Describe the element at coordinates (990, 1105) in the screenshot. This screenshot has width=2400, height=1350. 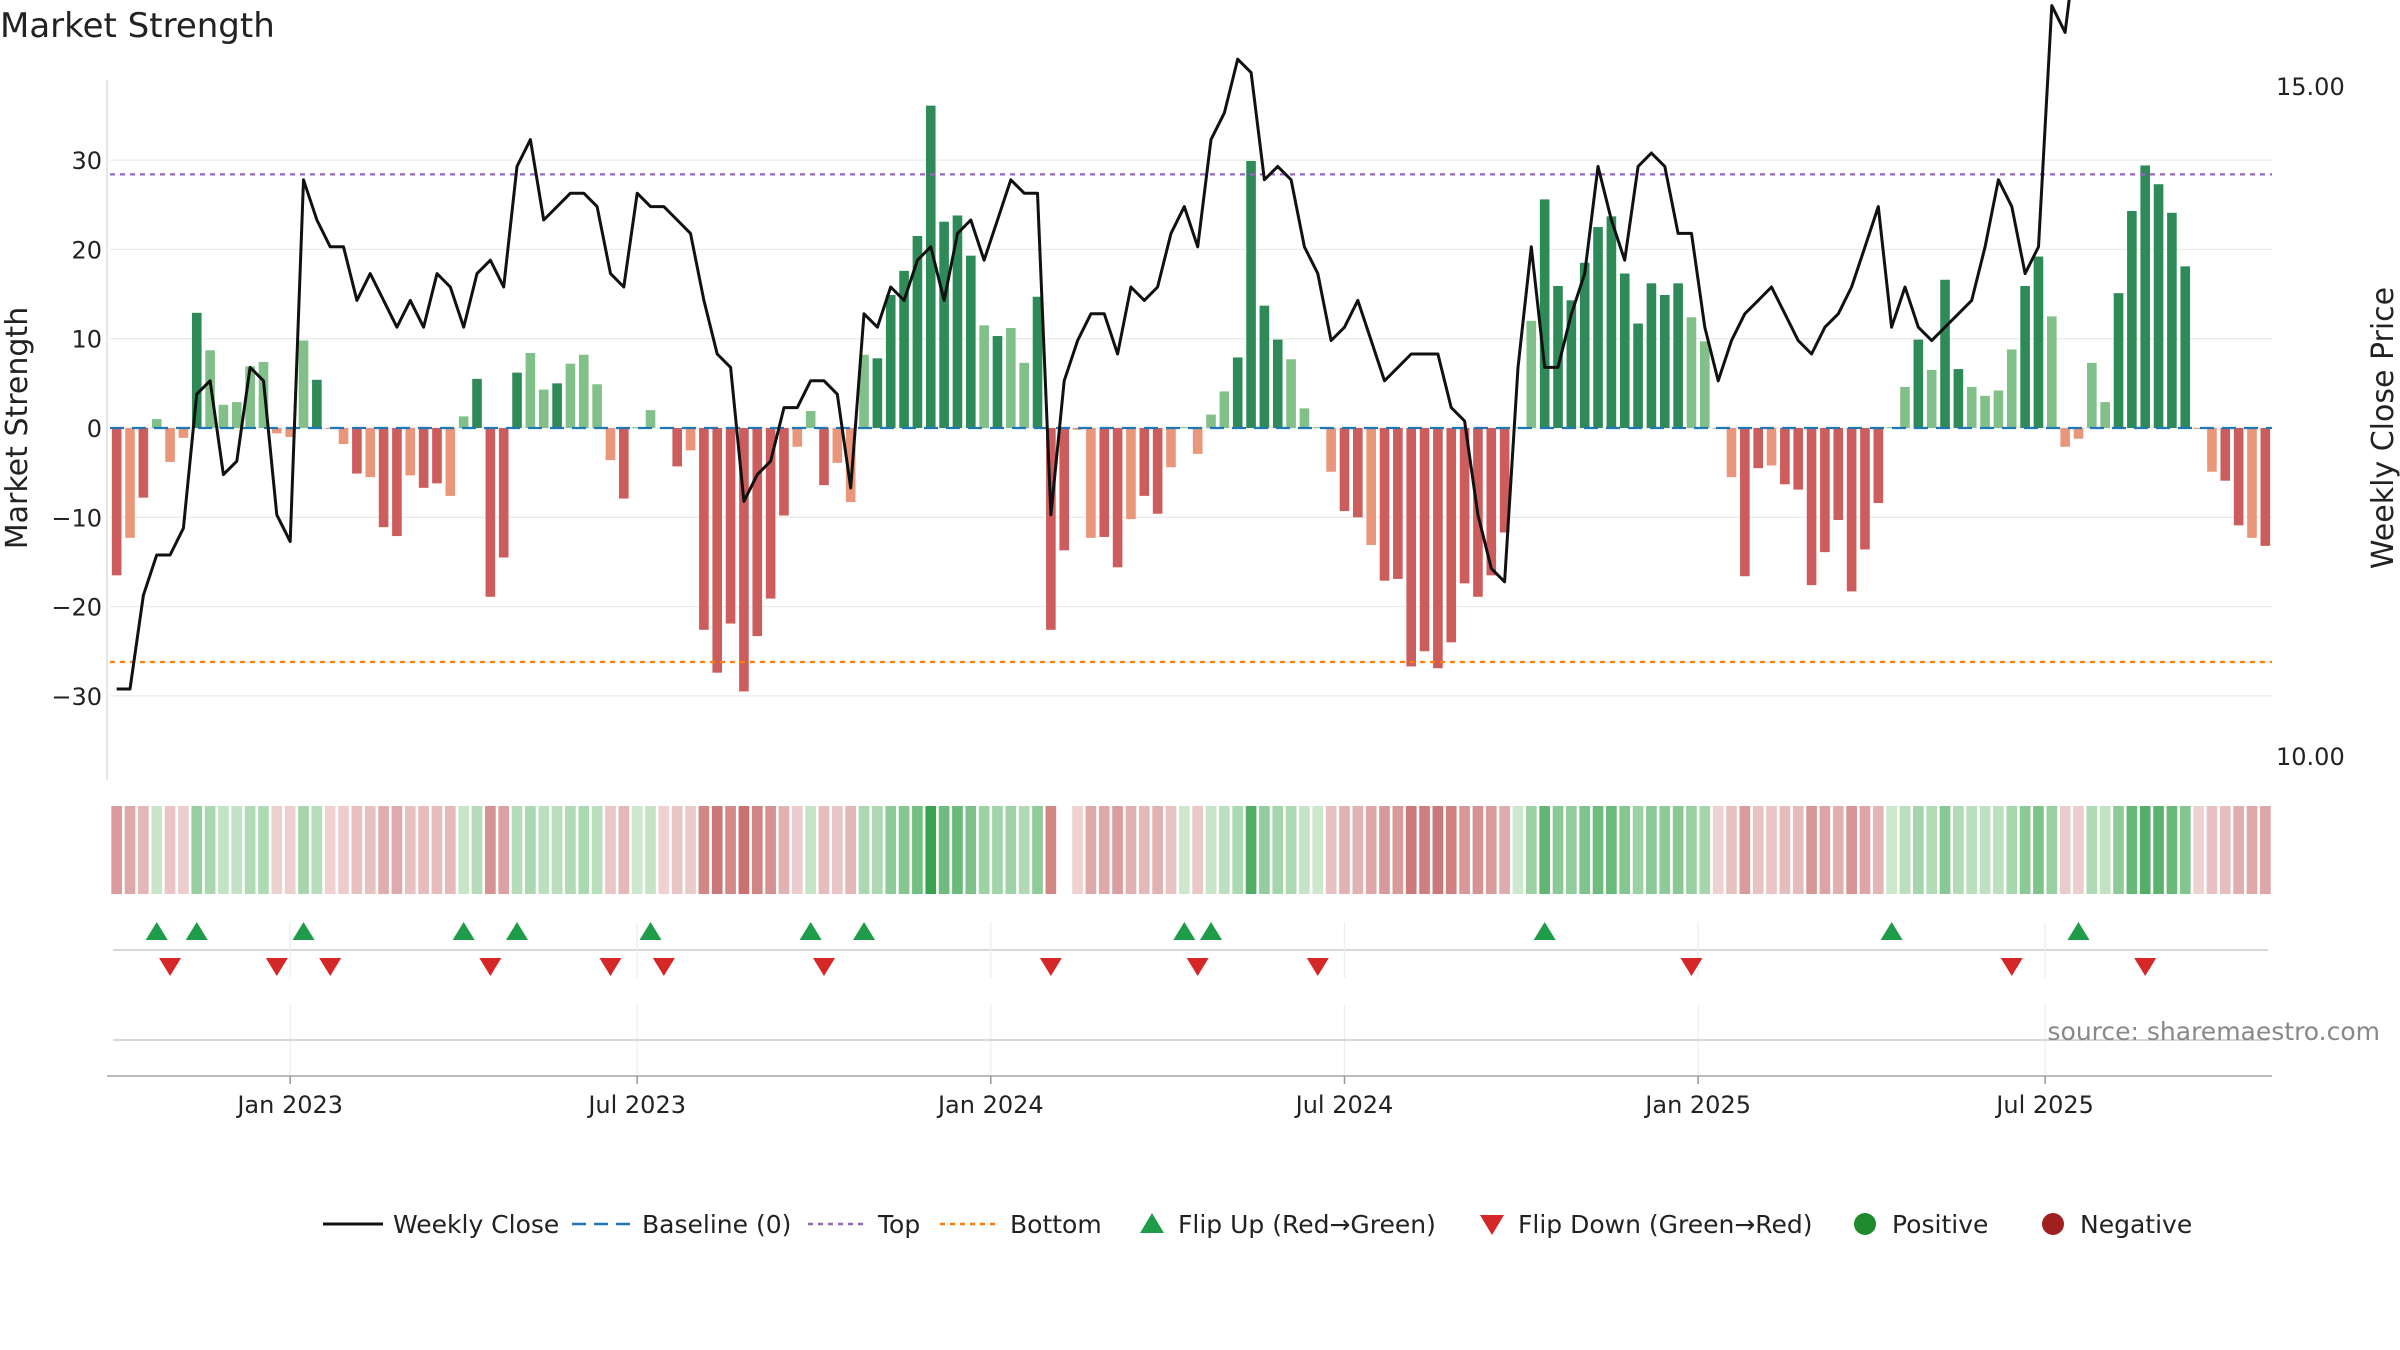
I see `x-tick-label: Jan 2024` at that location.